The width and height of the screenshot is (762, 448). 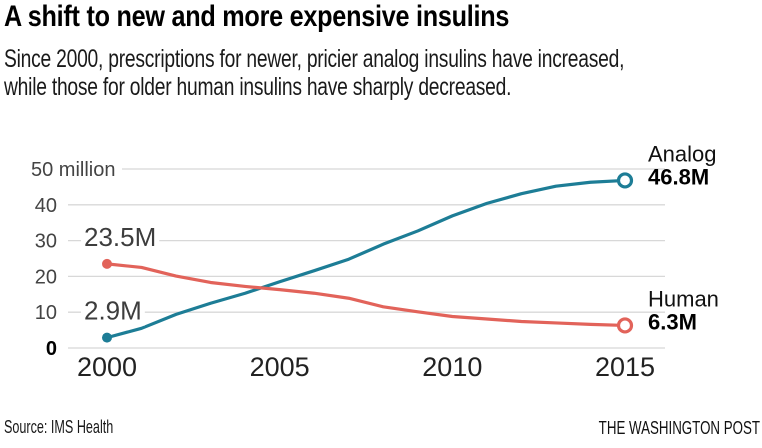 I want to click on series-line-human, so click(x=366, y=295).